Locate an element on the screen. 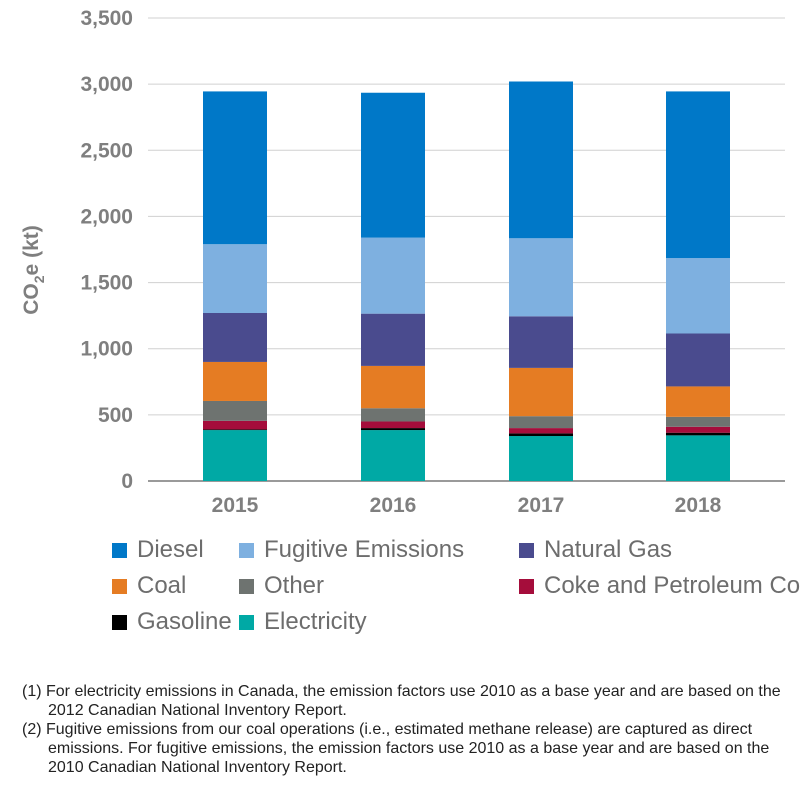  y-tick-label: 2,500 is located at coordinates (106, 150).